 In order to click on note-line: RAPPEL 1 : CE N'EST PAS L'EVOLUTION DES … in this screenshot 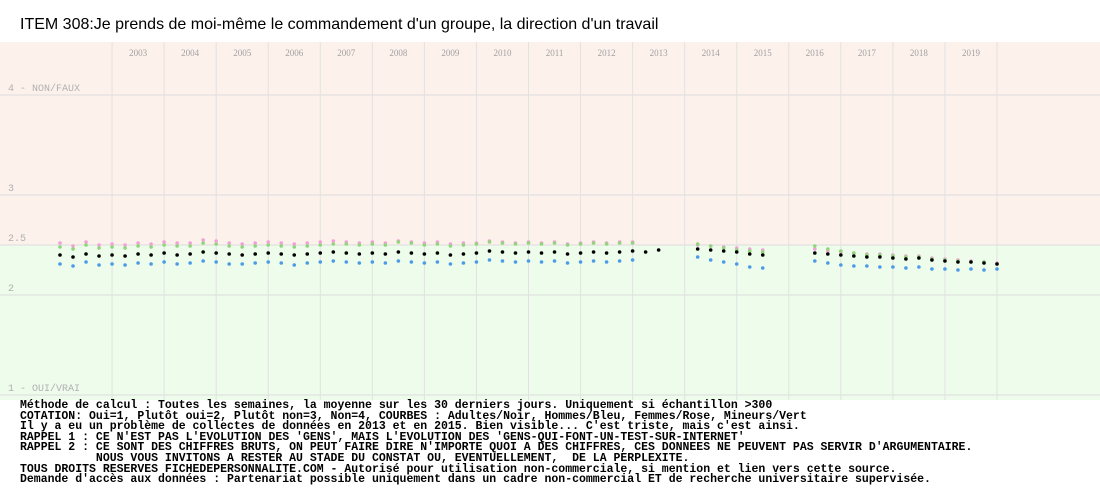, I will do `click(382, 437)`.